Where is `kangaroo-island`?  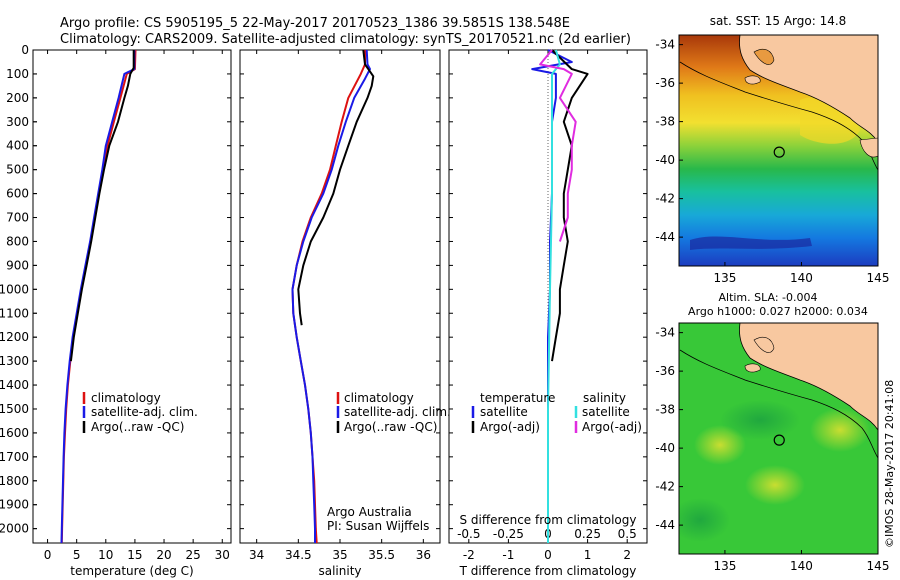 kangaroo-island is located at coordinates (752, 368).